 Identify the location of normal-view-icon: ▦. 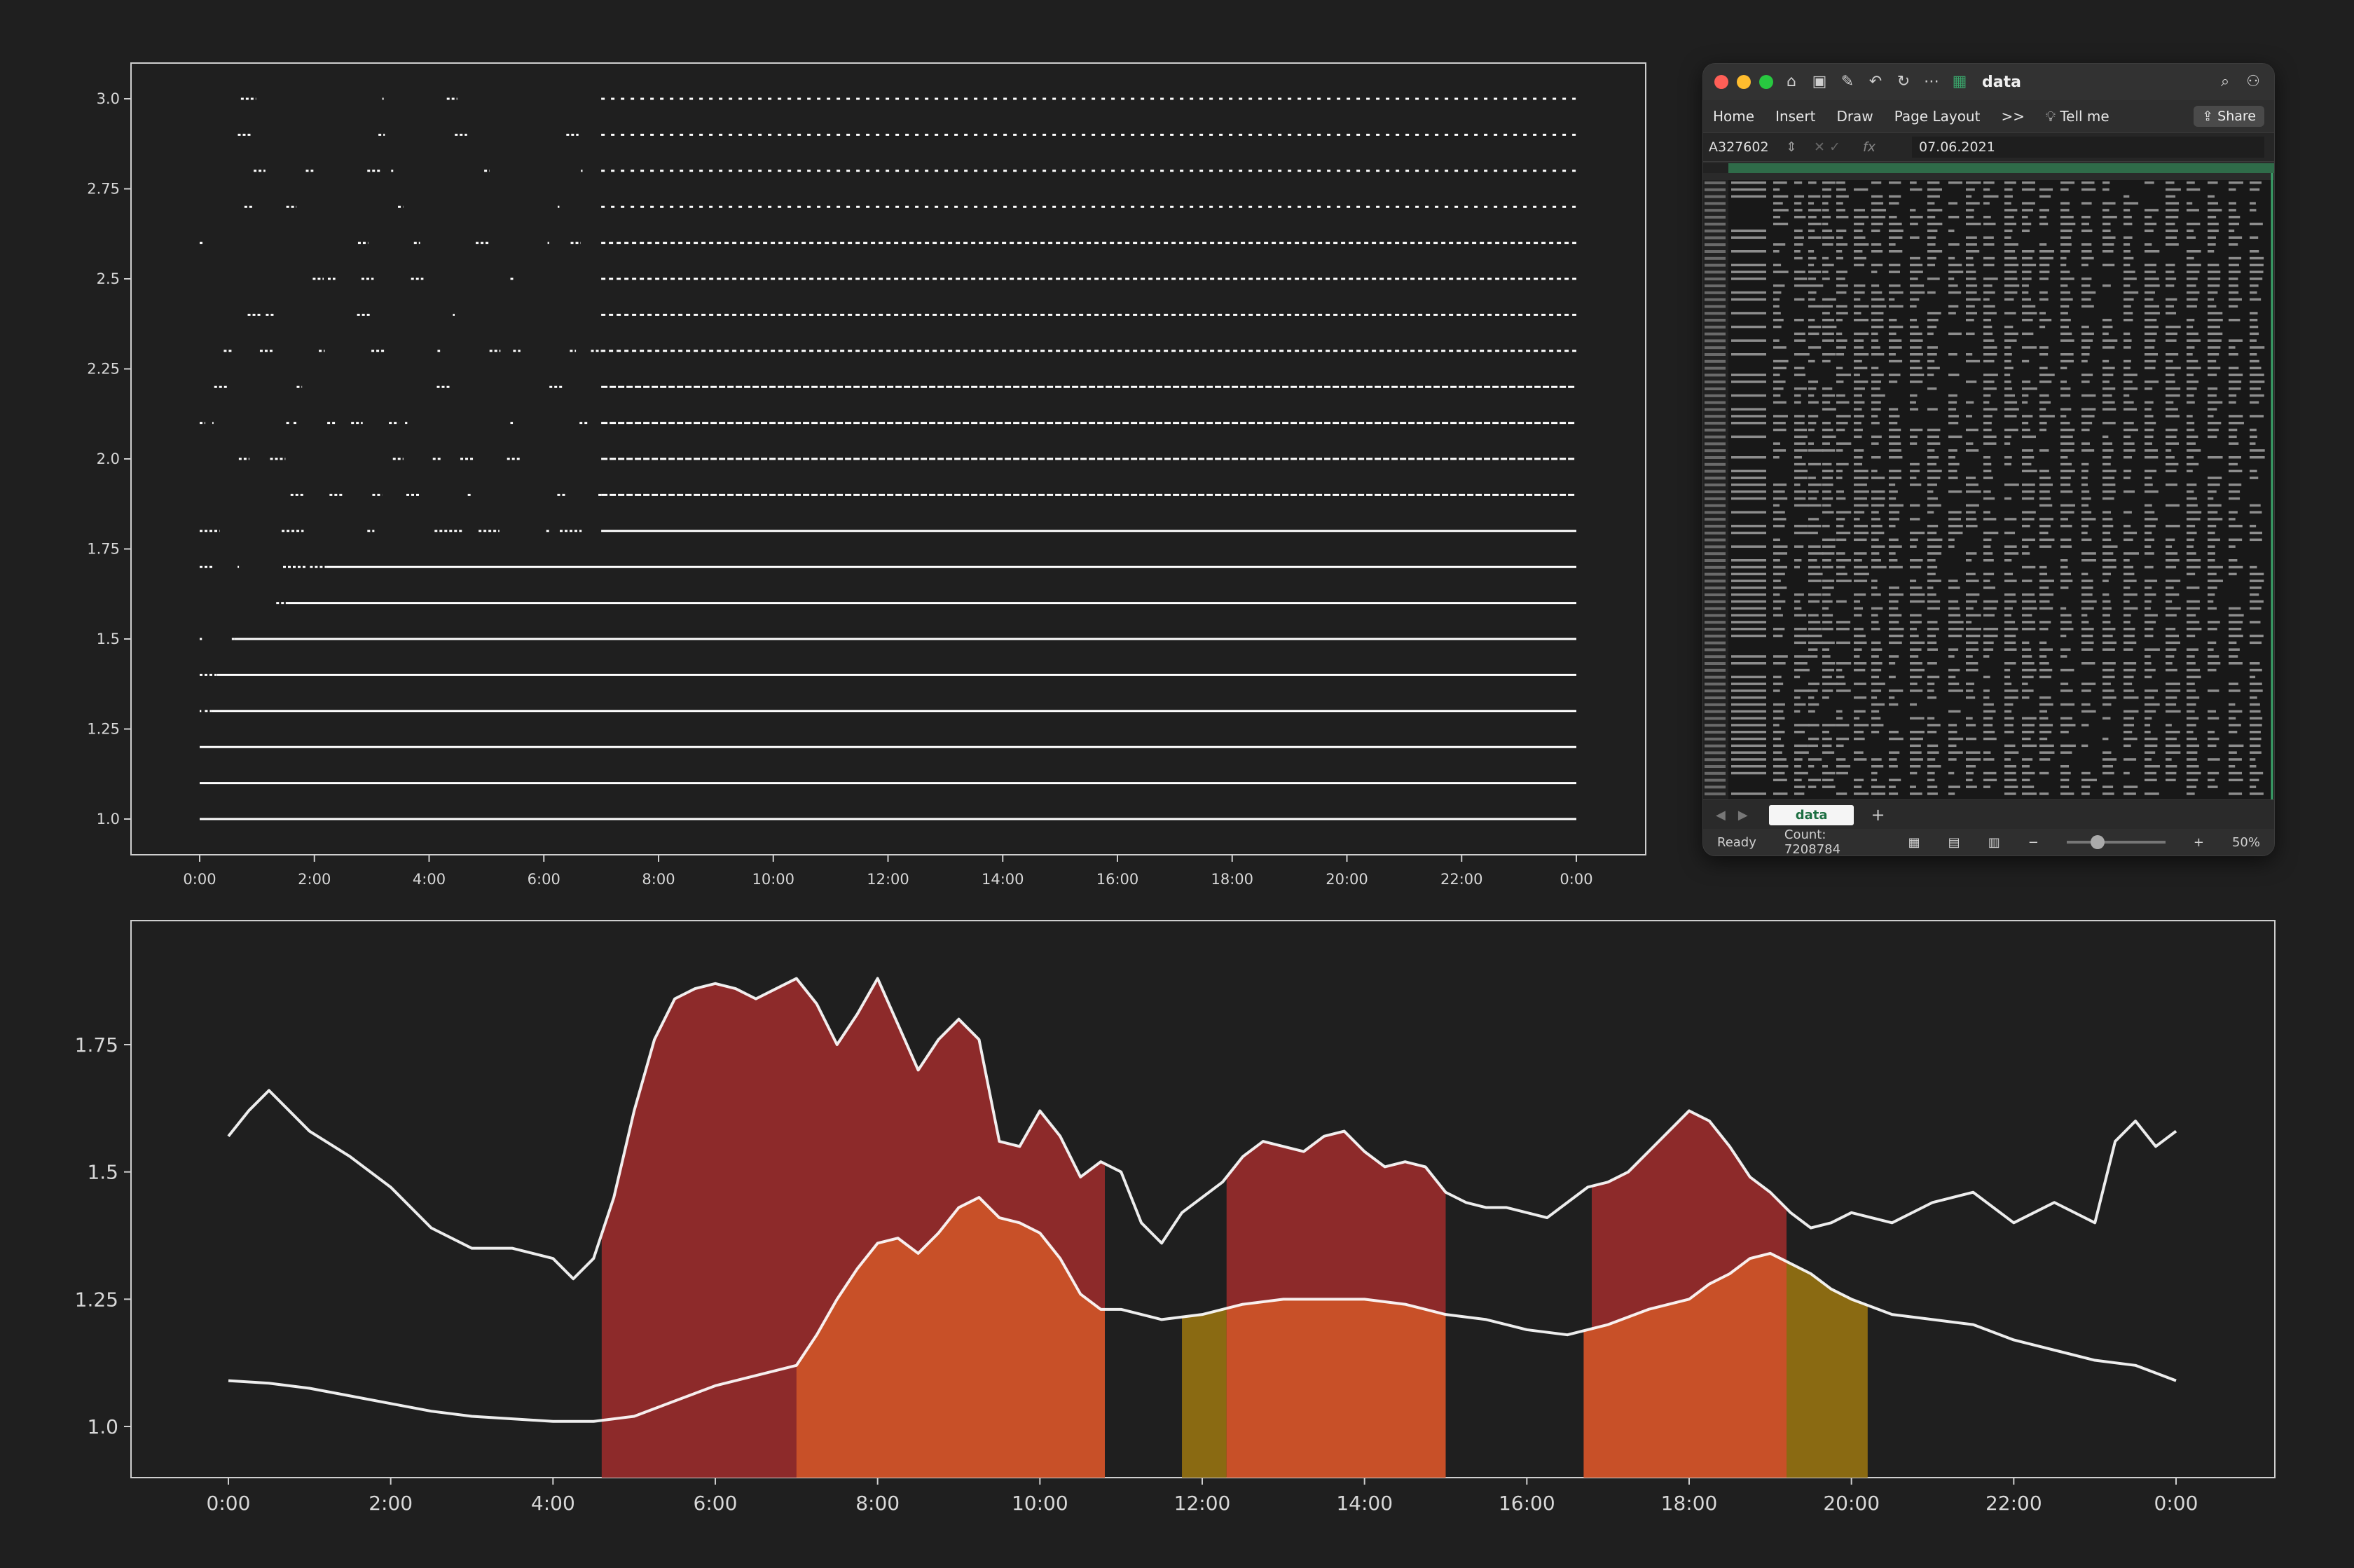
(1914, 842).